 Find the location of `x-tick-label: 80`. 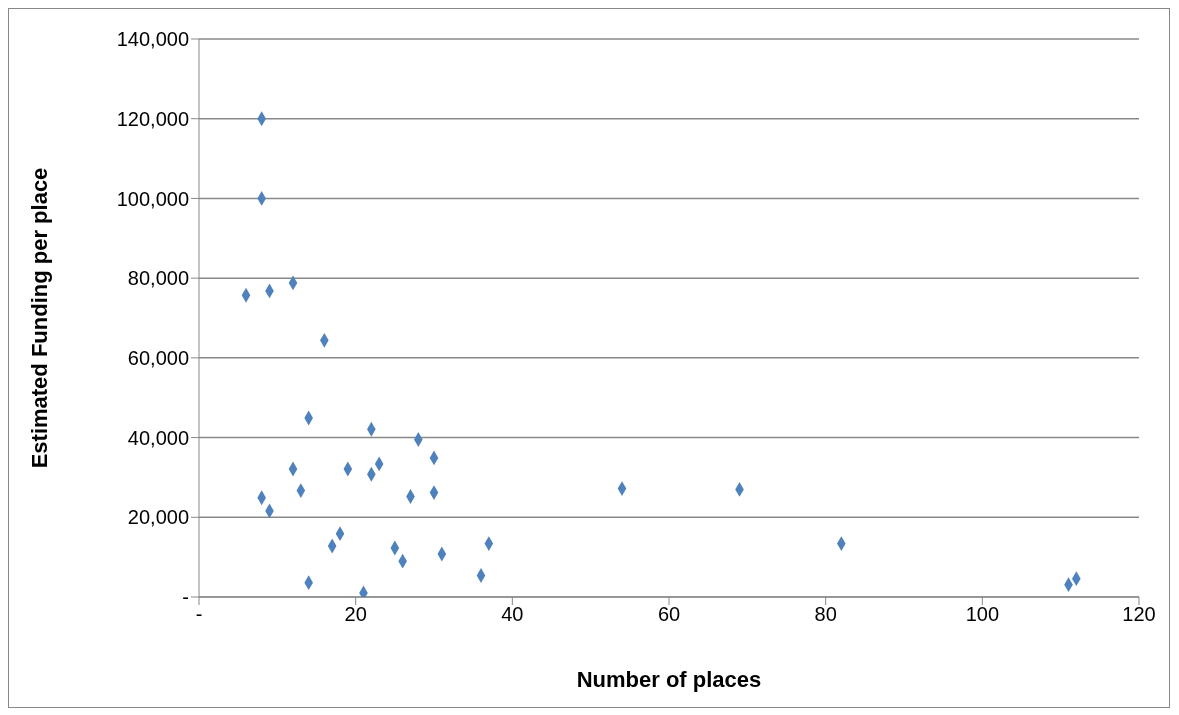

x-tick-label: 80 is located at coordinates (825, 614).